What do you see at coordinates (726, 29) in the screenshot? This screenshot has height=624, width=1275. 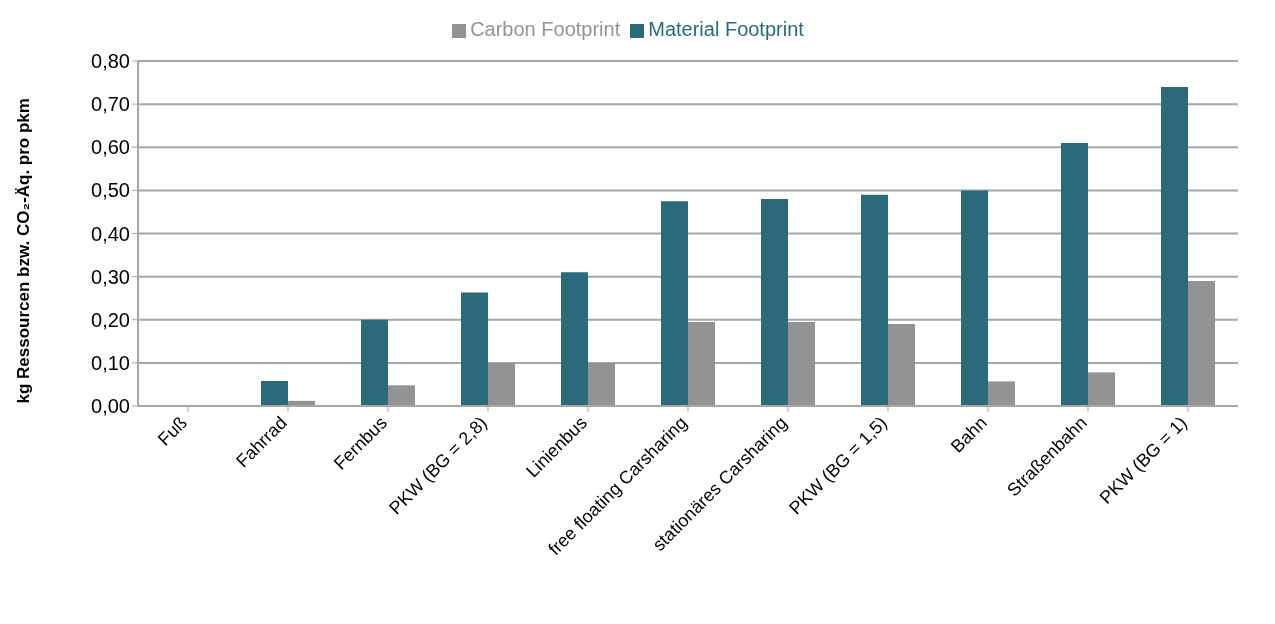 I see `legend-label: Material Footprint` at bounding box center [726, 29].